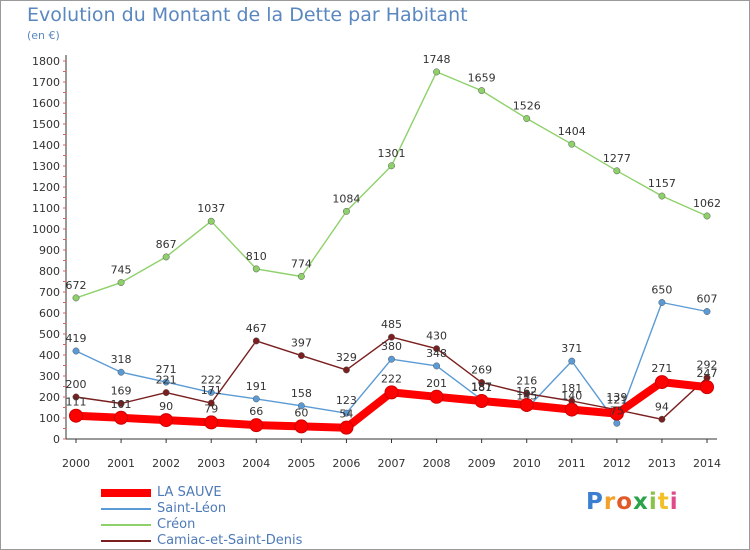  Describe the element at coordinates (481, 387) in the screenshot. I see `data-label-saint-leon: 187` at that location.